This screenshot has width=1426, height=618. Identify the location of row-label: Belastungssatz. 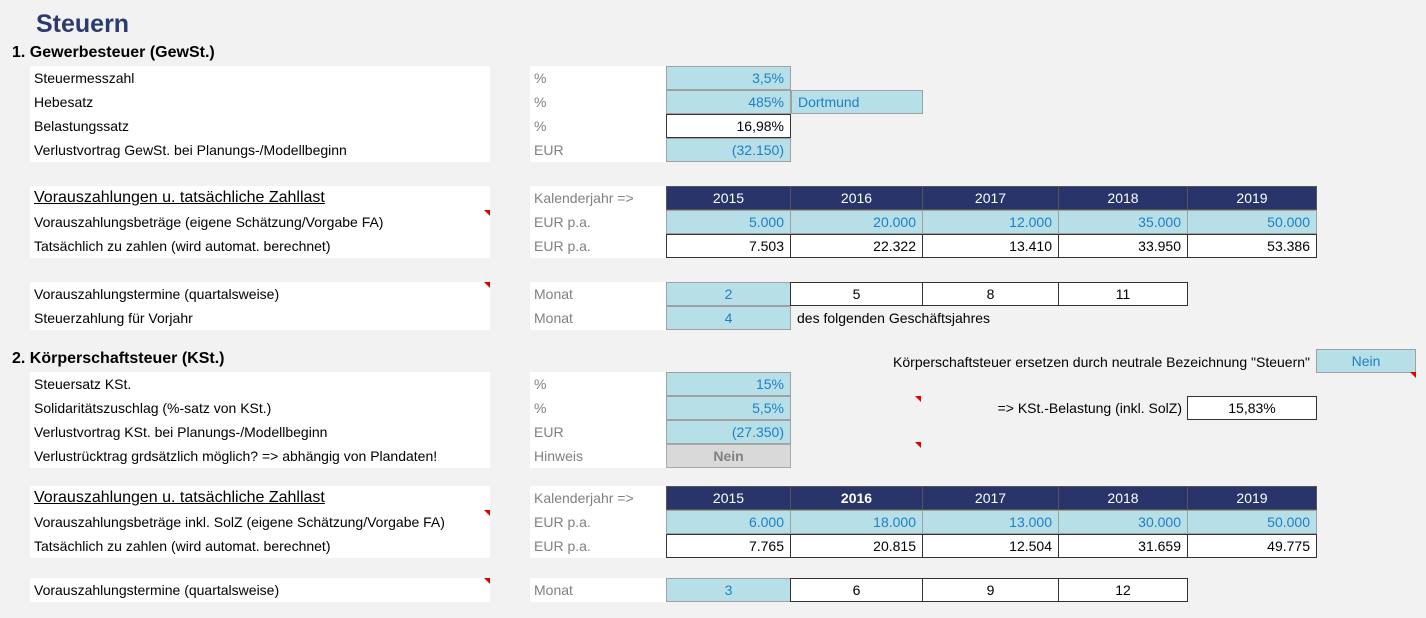
(260, 126).